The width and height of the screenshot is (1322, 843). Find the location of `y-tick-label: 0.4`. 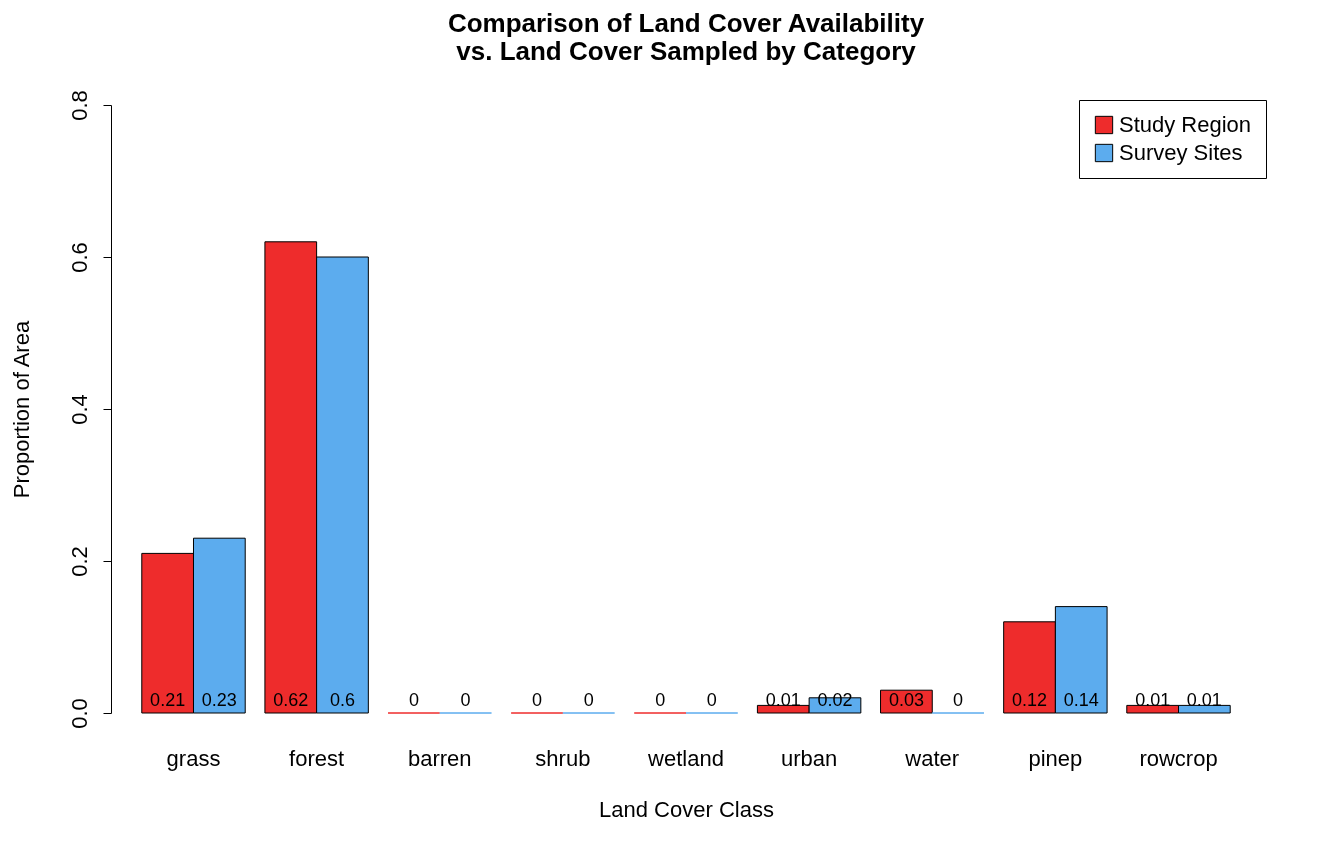

y-tick-label: 0.4 is located at coordinates (79, 409).